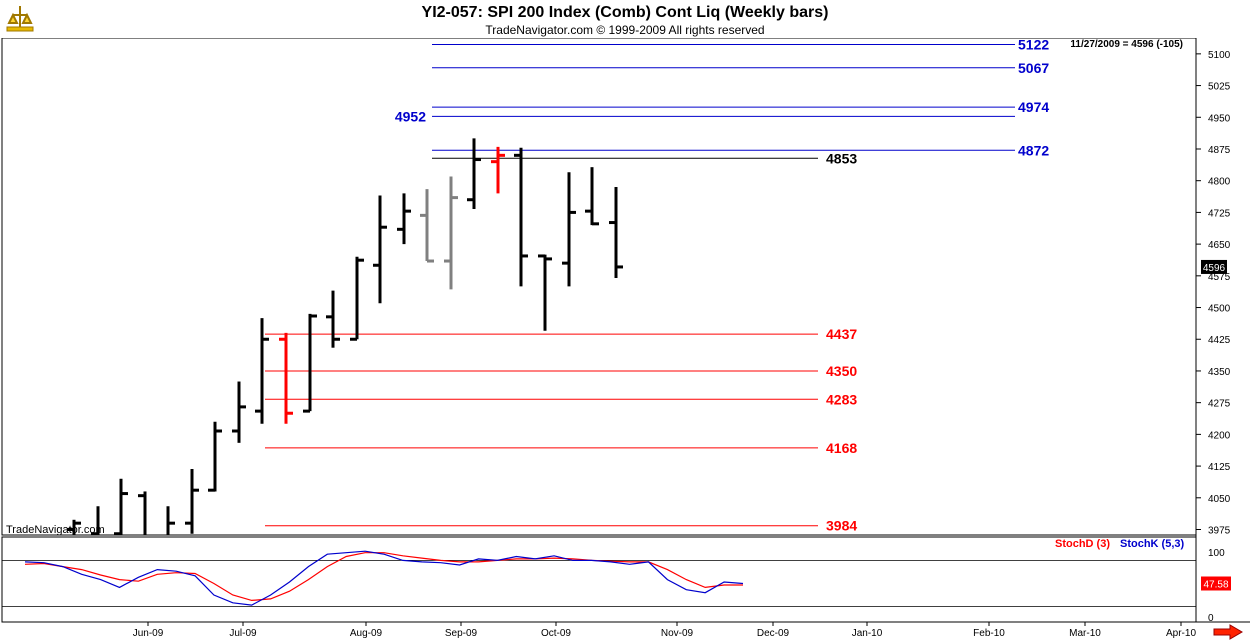 The height and width of the screenshot is (643, 1250). What do you see at coordinates (1033, 68) in the screenshot?
I see `level-label: 5067` at bounding box center [1033, 68].